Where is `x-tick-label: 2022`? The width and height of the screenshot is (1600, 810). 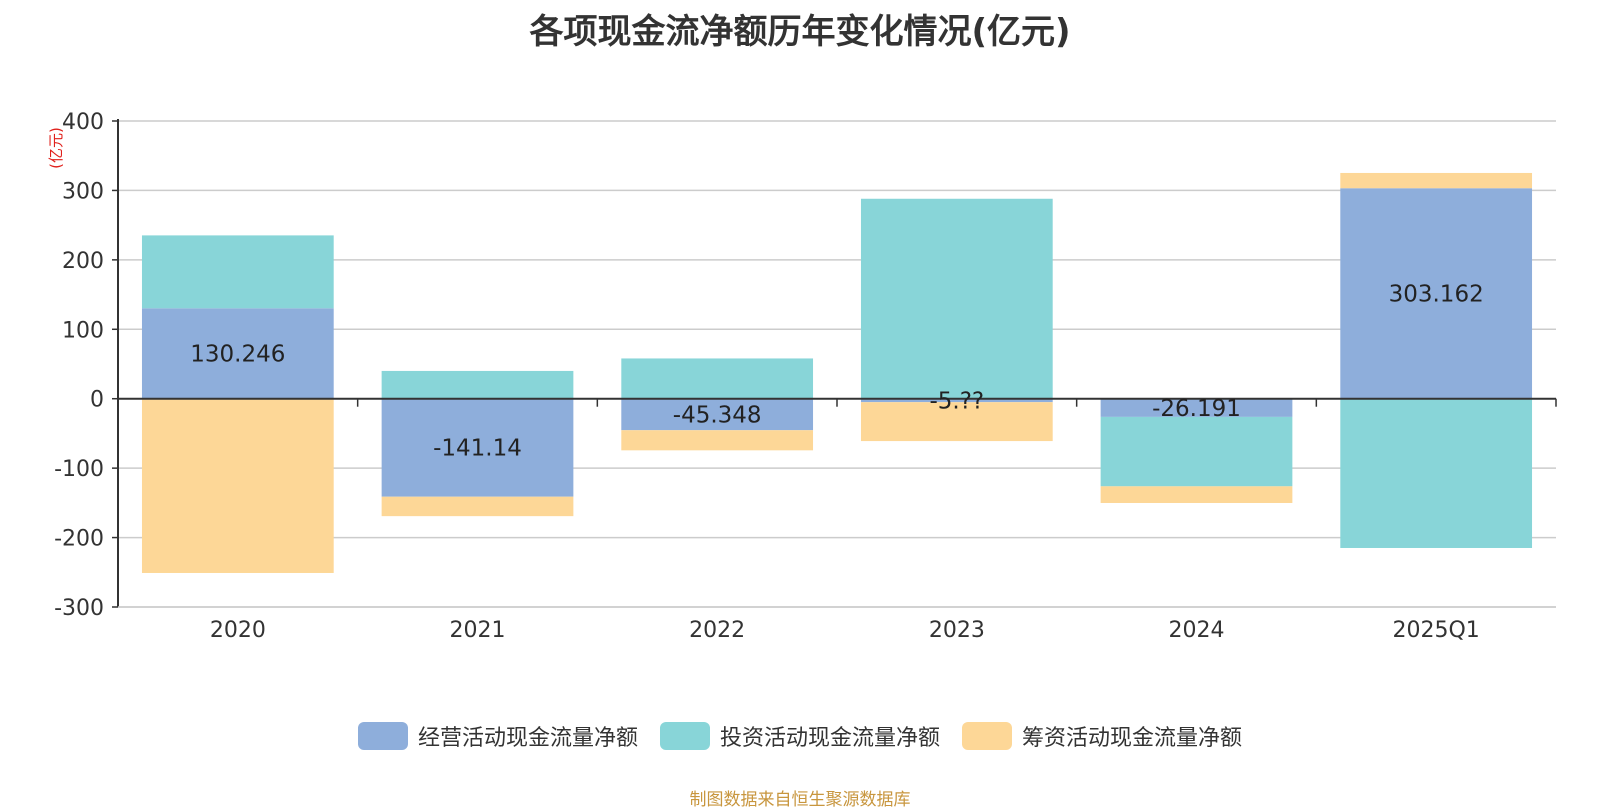 x-tick-label: 2022 is located at coordinates (717, 630).